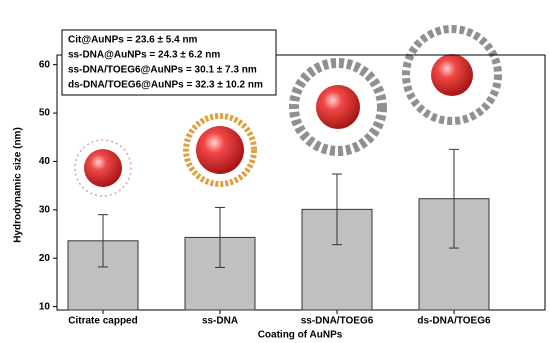  I want to click on x-tick-label: ds-DNA/TOEG6, so click(454, 321).